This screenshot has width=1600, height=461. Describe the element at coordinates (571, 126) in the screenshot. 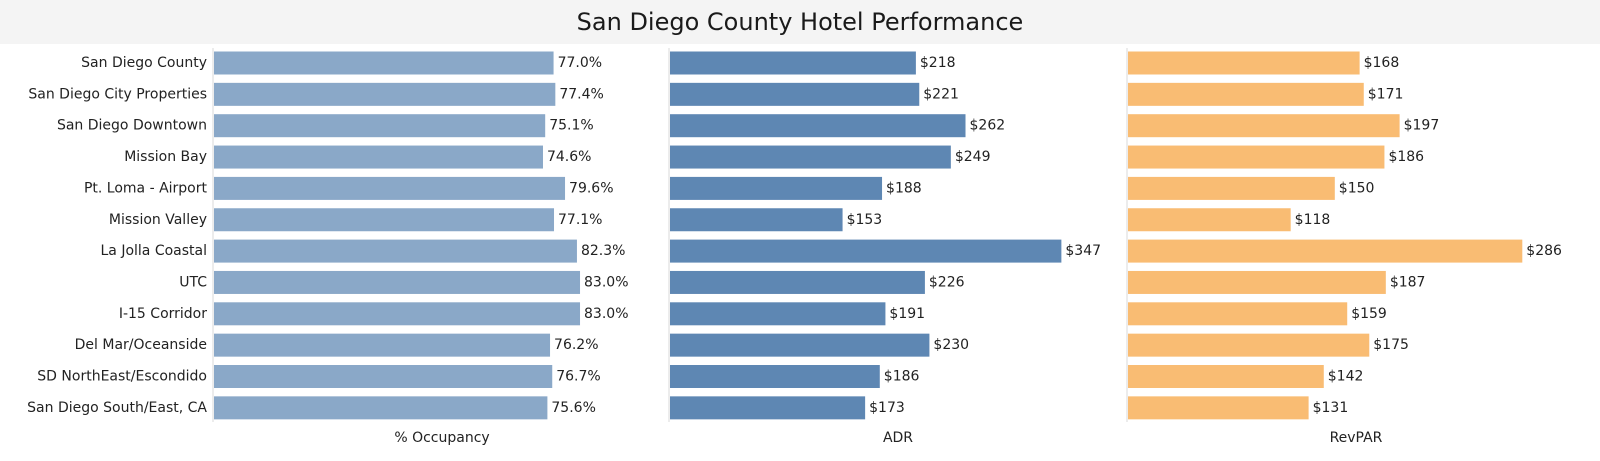

I see `data-label: 75.1%` at that location.